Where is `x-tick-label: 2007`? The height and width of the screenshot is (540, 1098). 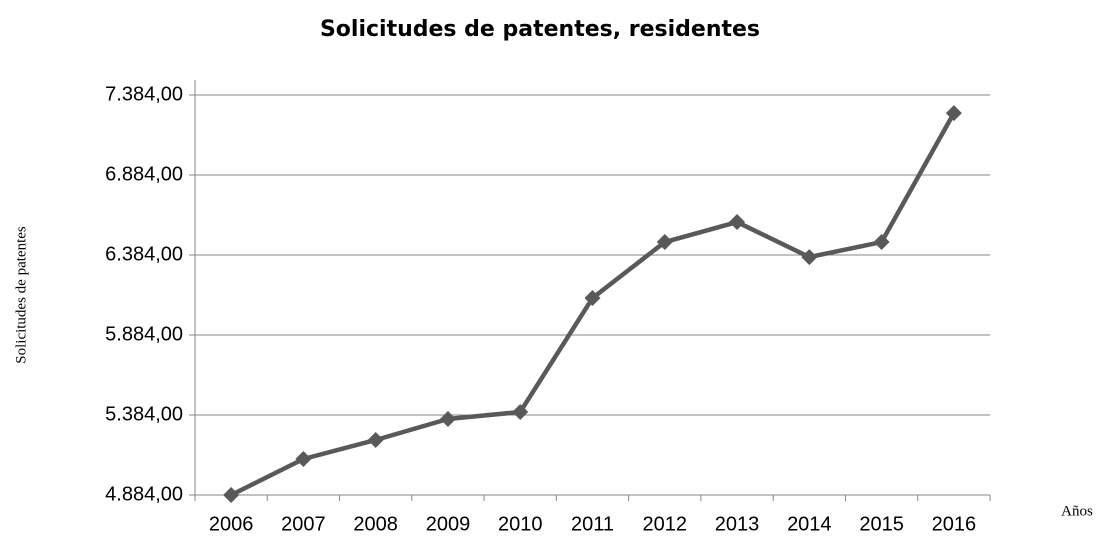
x-tick-label: 2007 is located at coordinates (303, 524).